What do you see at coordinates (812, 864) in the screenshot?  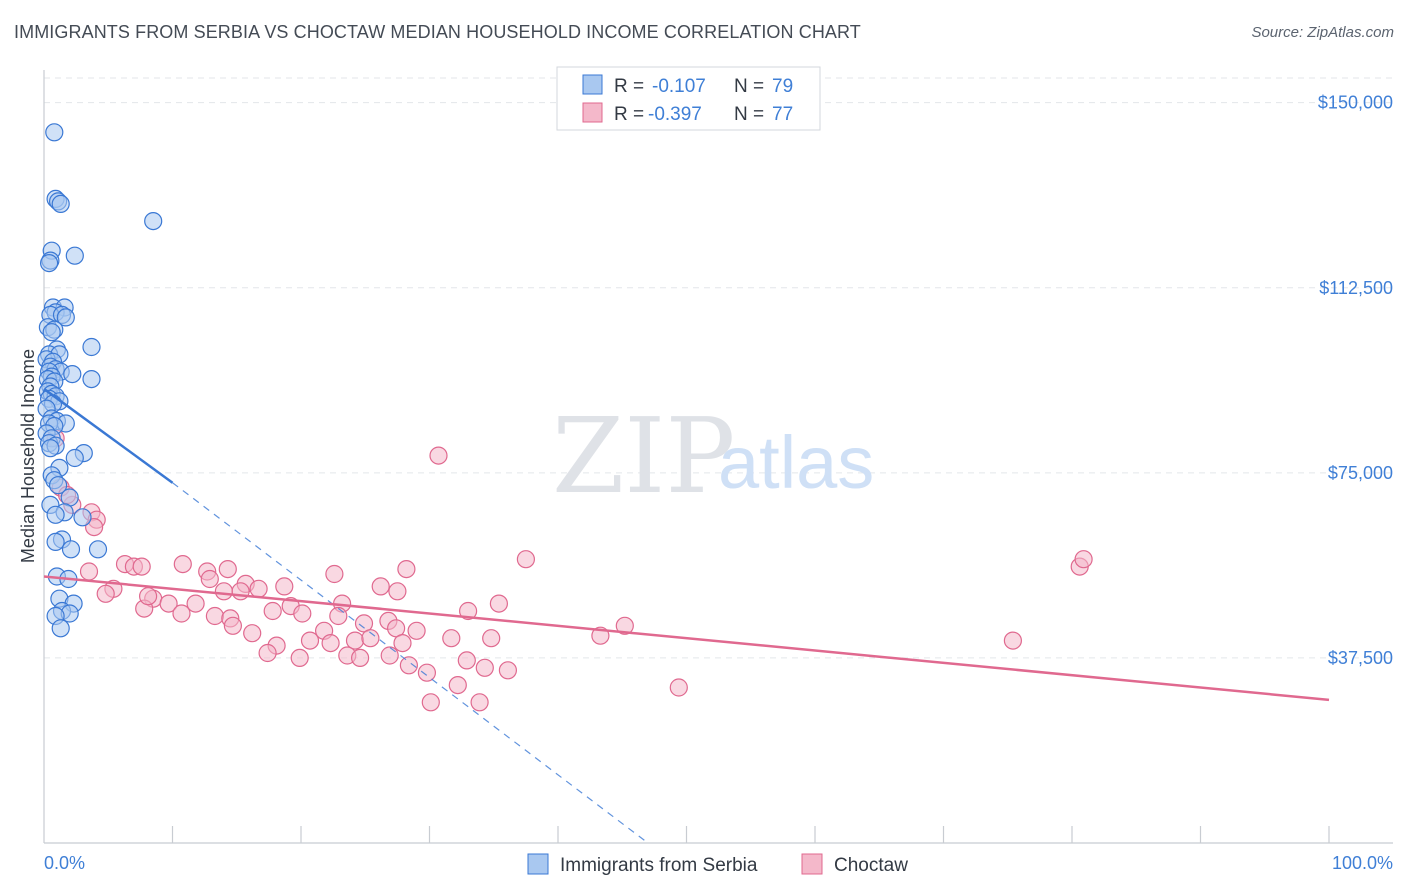 I see `legend-bottom-swatch-choctaw` at bounding box center [812, 864].